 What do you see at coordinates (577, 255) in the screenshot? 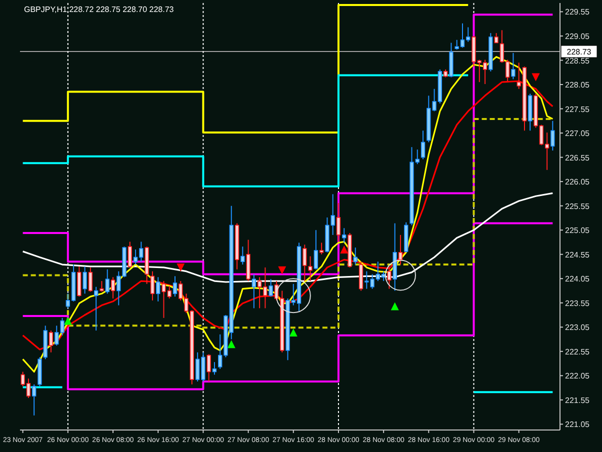
I see `y-tick-label: 224.55` at bounding box center [577, 255].